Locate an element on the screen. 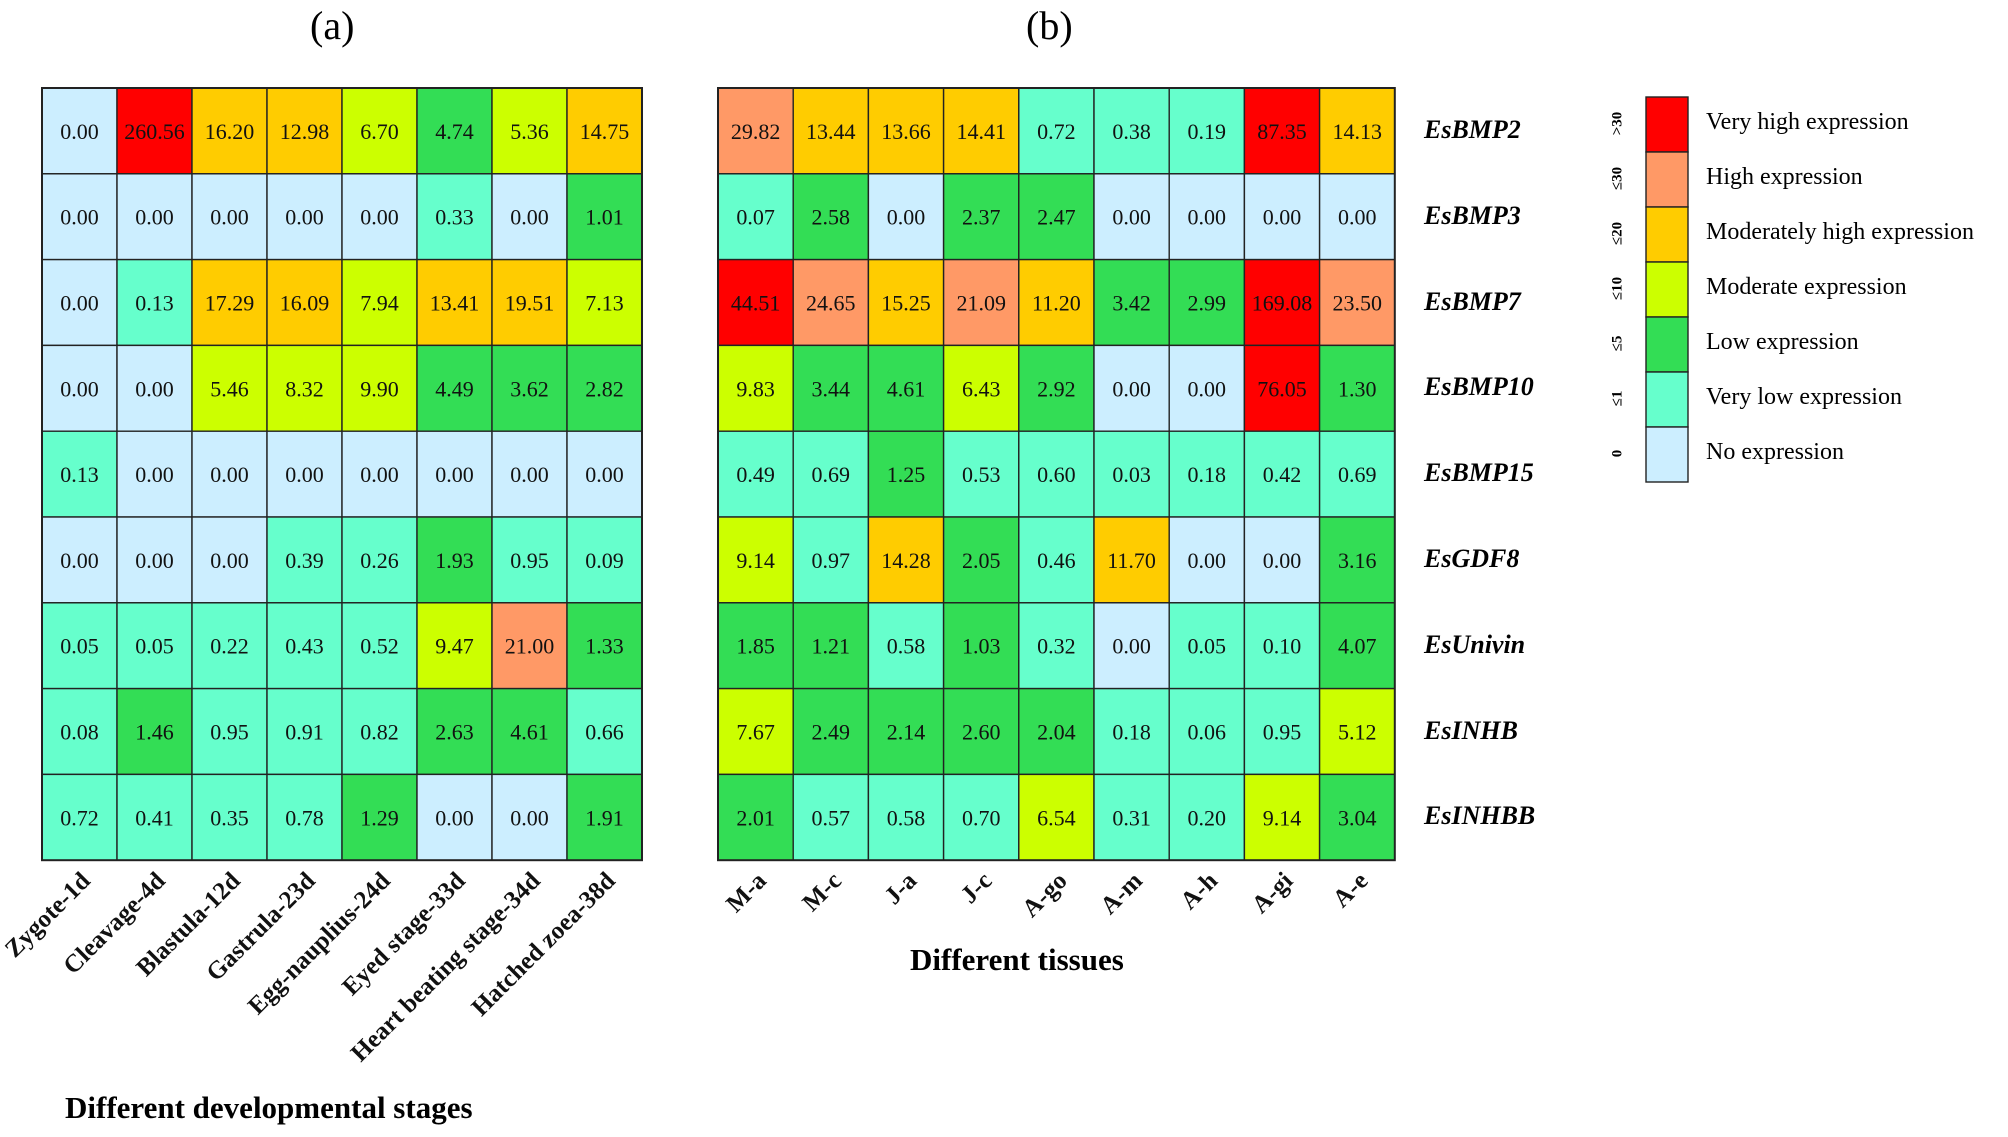 This screenshot has width=2008, height=1137. heatmap-value-a-8-5: 0.00 is located at coordinates (454, 817).